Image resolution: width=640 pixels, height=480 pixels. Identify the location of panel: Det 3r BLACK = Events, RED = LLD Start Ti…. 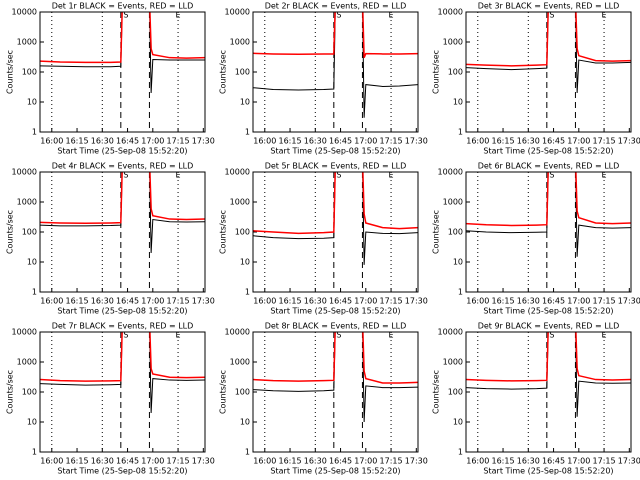
(536, 79).